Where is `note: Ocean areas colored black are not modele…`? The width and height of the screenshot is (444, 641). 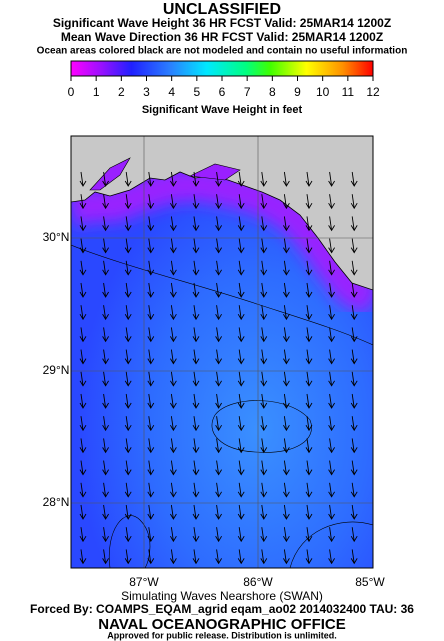
note: Ocean areas colored black are not modele… is located at coordinates (222, 51).